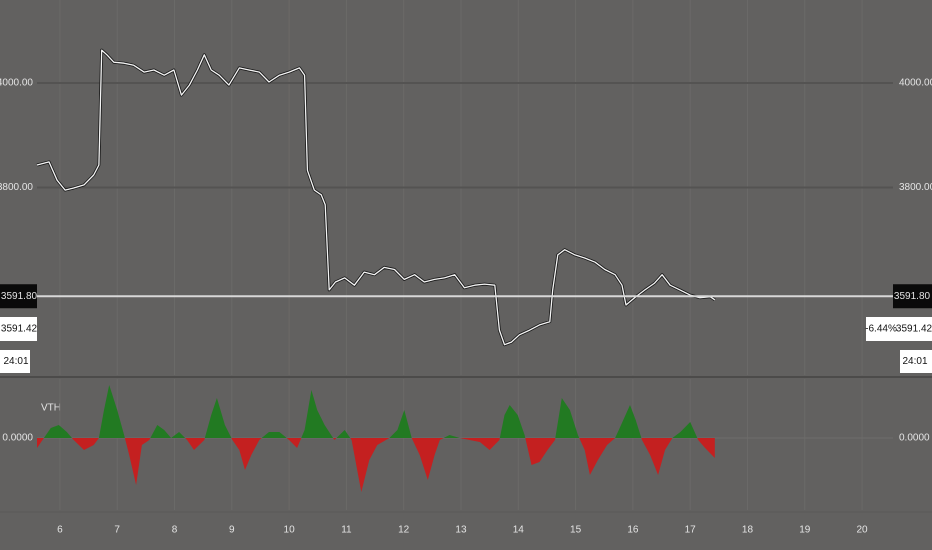 This screenshot has height=550, width=932. I want to click on x-tick-label: 12, so click(404, 530).